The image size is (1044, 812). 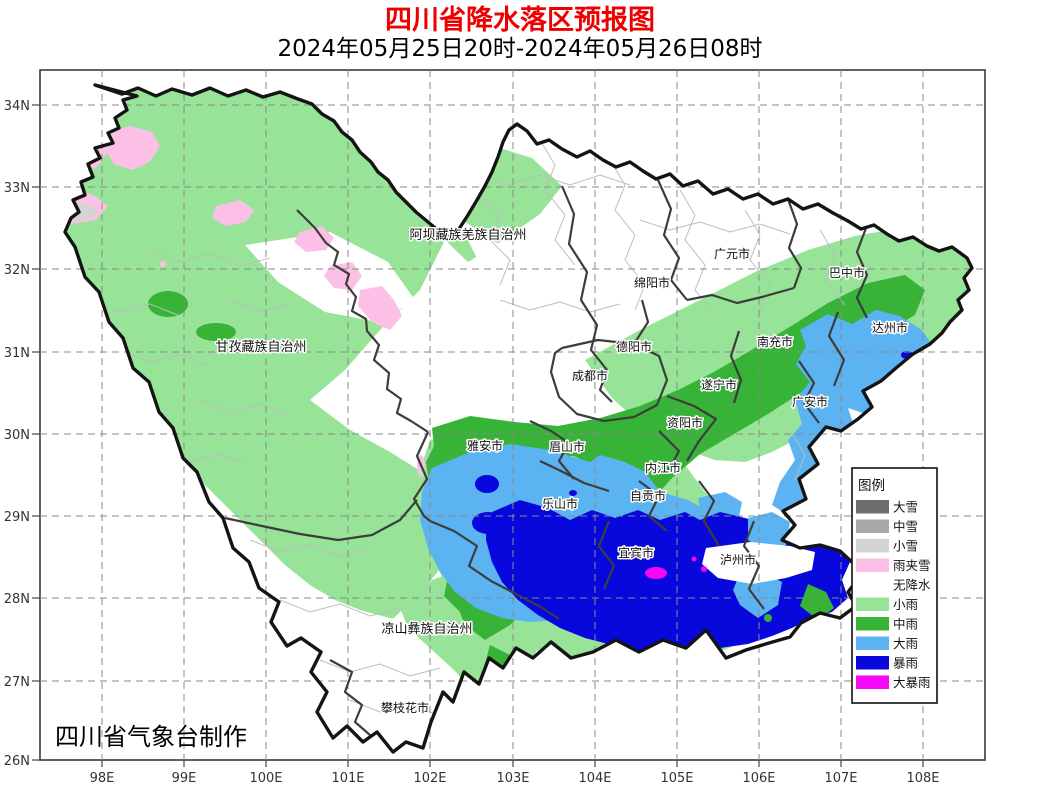 What do you see at coordinates (512, 778) in the screenshot?
I see `lon-tick-label: 103E` at bounding box center [512, 778].